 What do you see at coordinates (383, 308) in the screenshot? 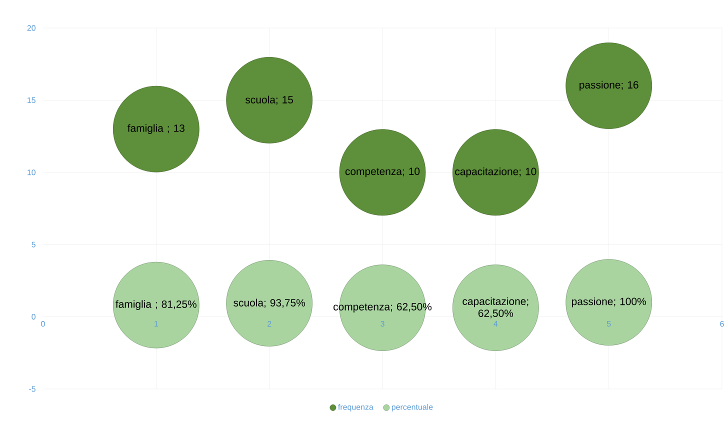
I see `data-label: competenza; 62,50%` at bounding box center [383, 308].